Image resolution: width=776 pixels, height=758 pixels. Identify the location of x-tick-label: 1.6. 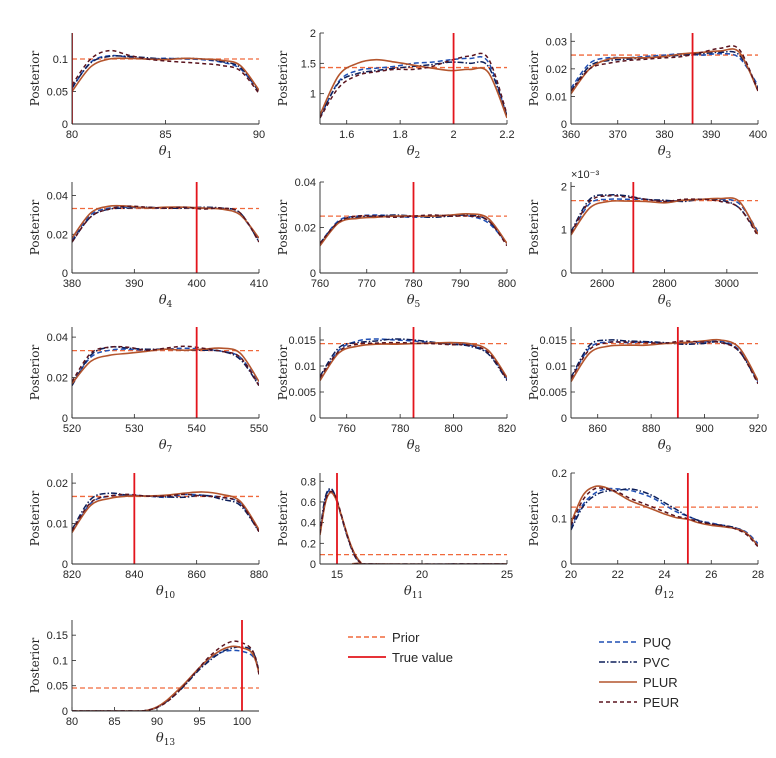
(346, 135).